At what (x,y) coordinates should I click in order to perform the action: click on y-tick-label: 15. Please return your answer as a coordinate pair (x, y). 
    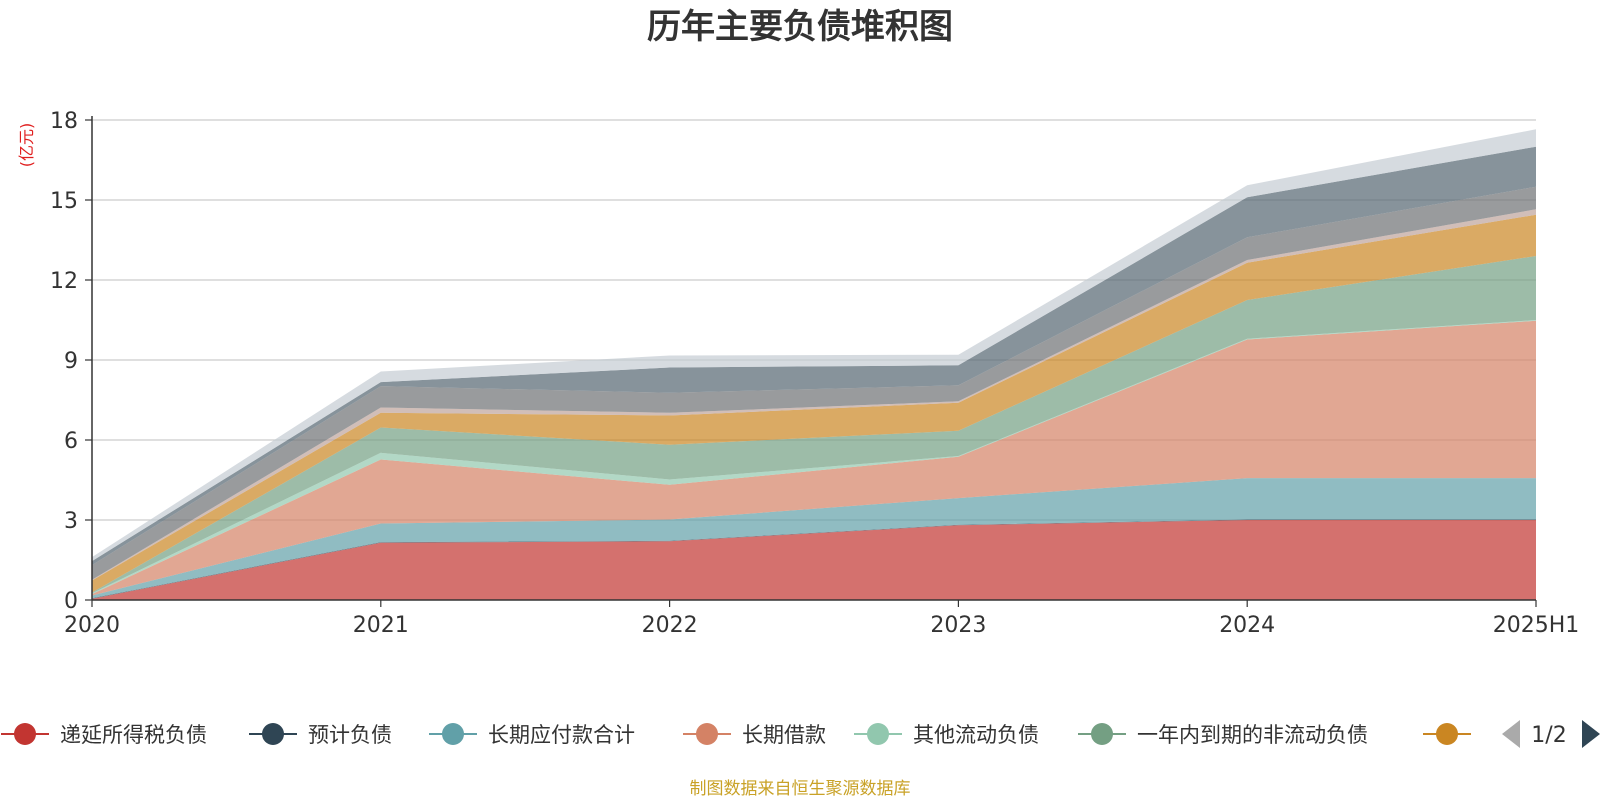
    Looking at the image, I should click on (64, 201).